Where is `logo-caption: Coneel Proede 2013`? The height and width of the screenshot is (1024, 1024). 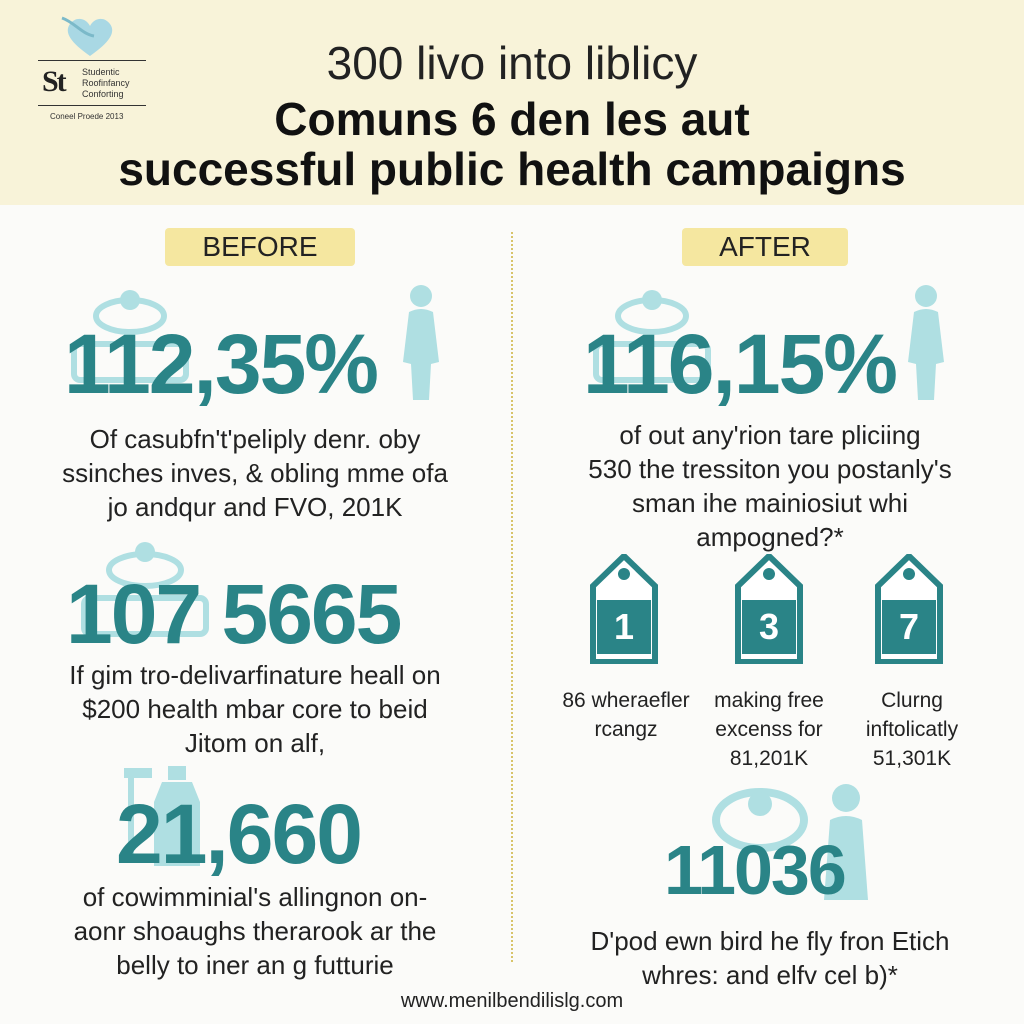 logo-caption: Coneel Proede 2013 is located at coordinates (87, 116).